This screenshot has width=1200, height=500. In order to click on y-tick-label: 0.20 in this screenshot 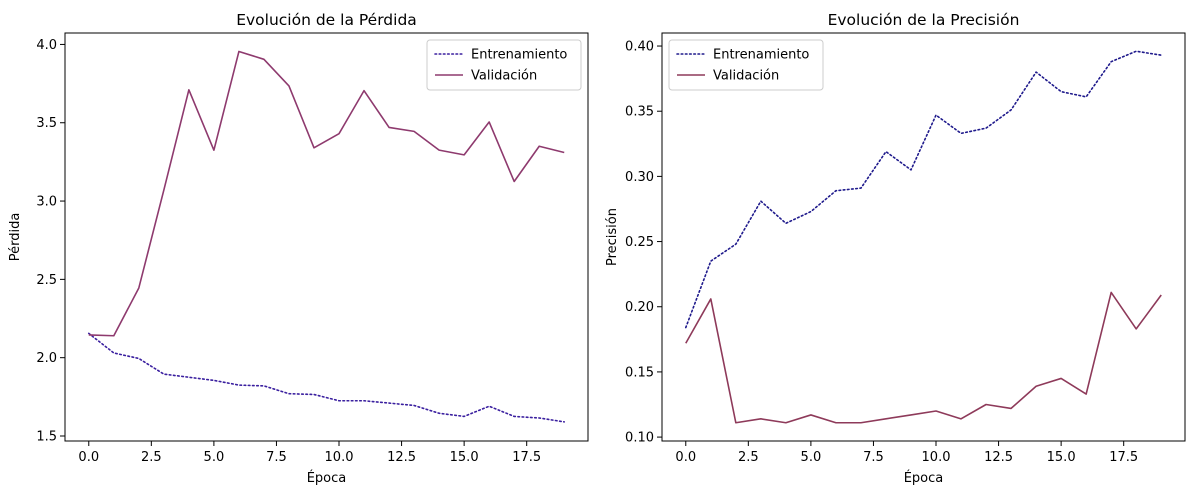, I will do `click(639, 307)`.